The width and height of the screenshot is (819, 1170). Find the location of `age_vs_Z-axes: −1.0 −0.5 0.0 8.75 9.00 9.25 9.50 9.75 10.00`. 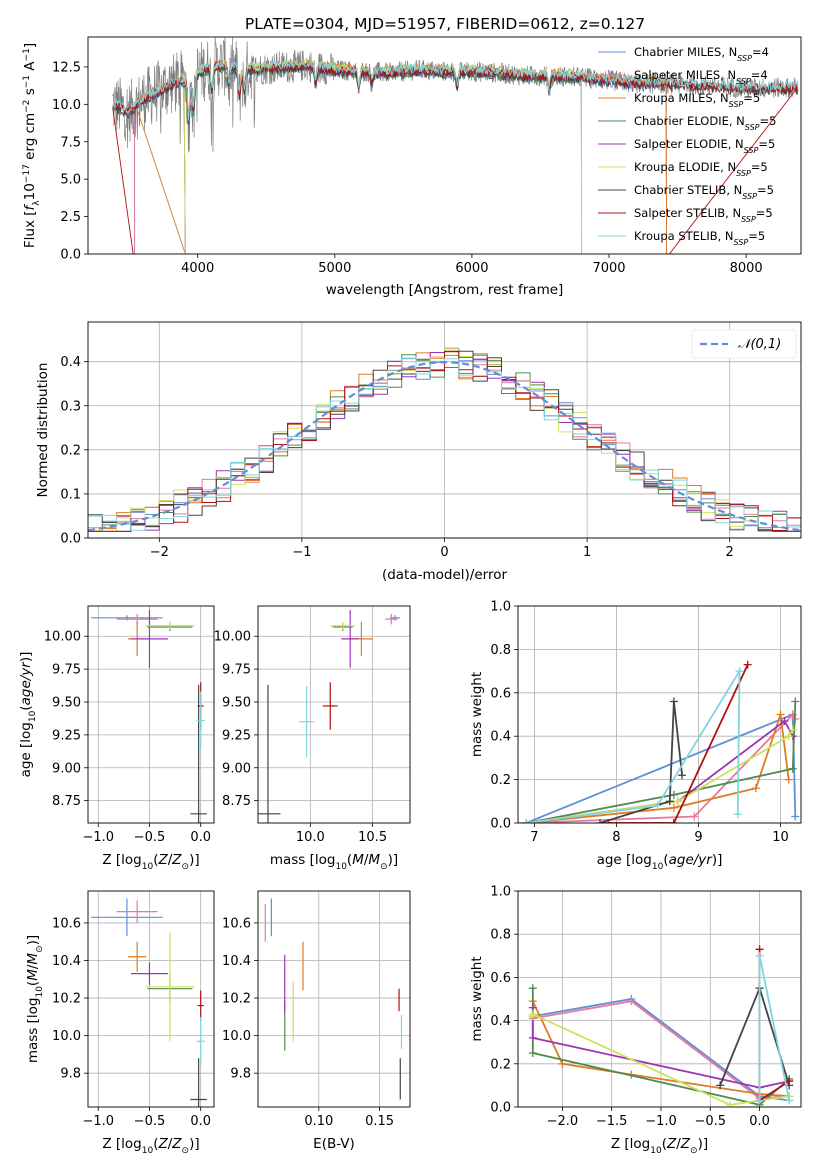

age_vs_Z-axes: −1.0 −0.5 0.0 8.75 9.00 9.25 9.50 9.75 10.00 is located at coordinates (129, 725).